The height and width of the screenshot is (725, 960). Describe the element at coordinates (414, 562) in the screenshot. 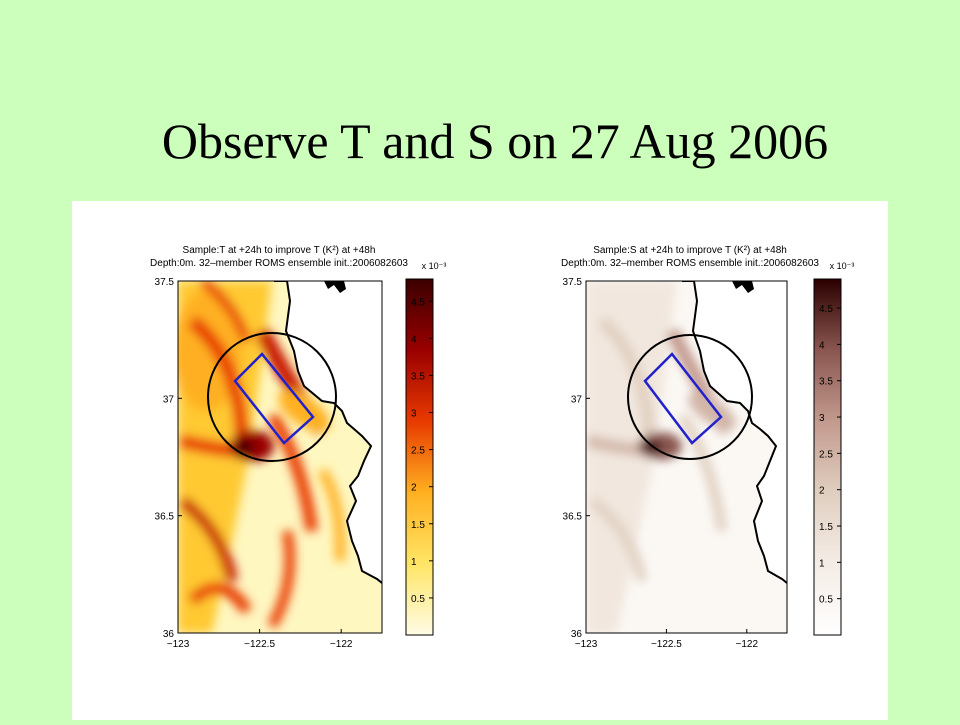

I see `map-temperature-colorbar-tick-label: 1` at that location.